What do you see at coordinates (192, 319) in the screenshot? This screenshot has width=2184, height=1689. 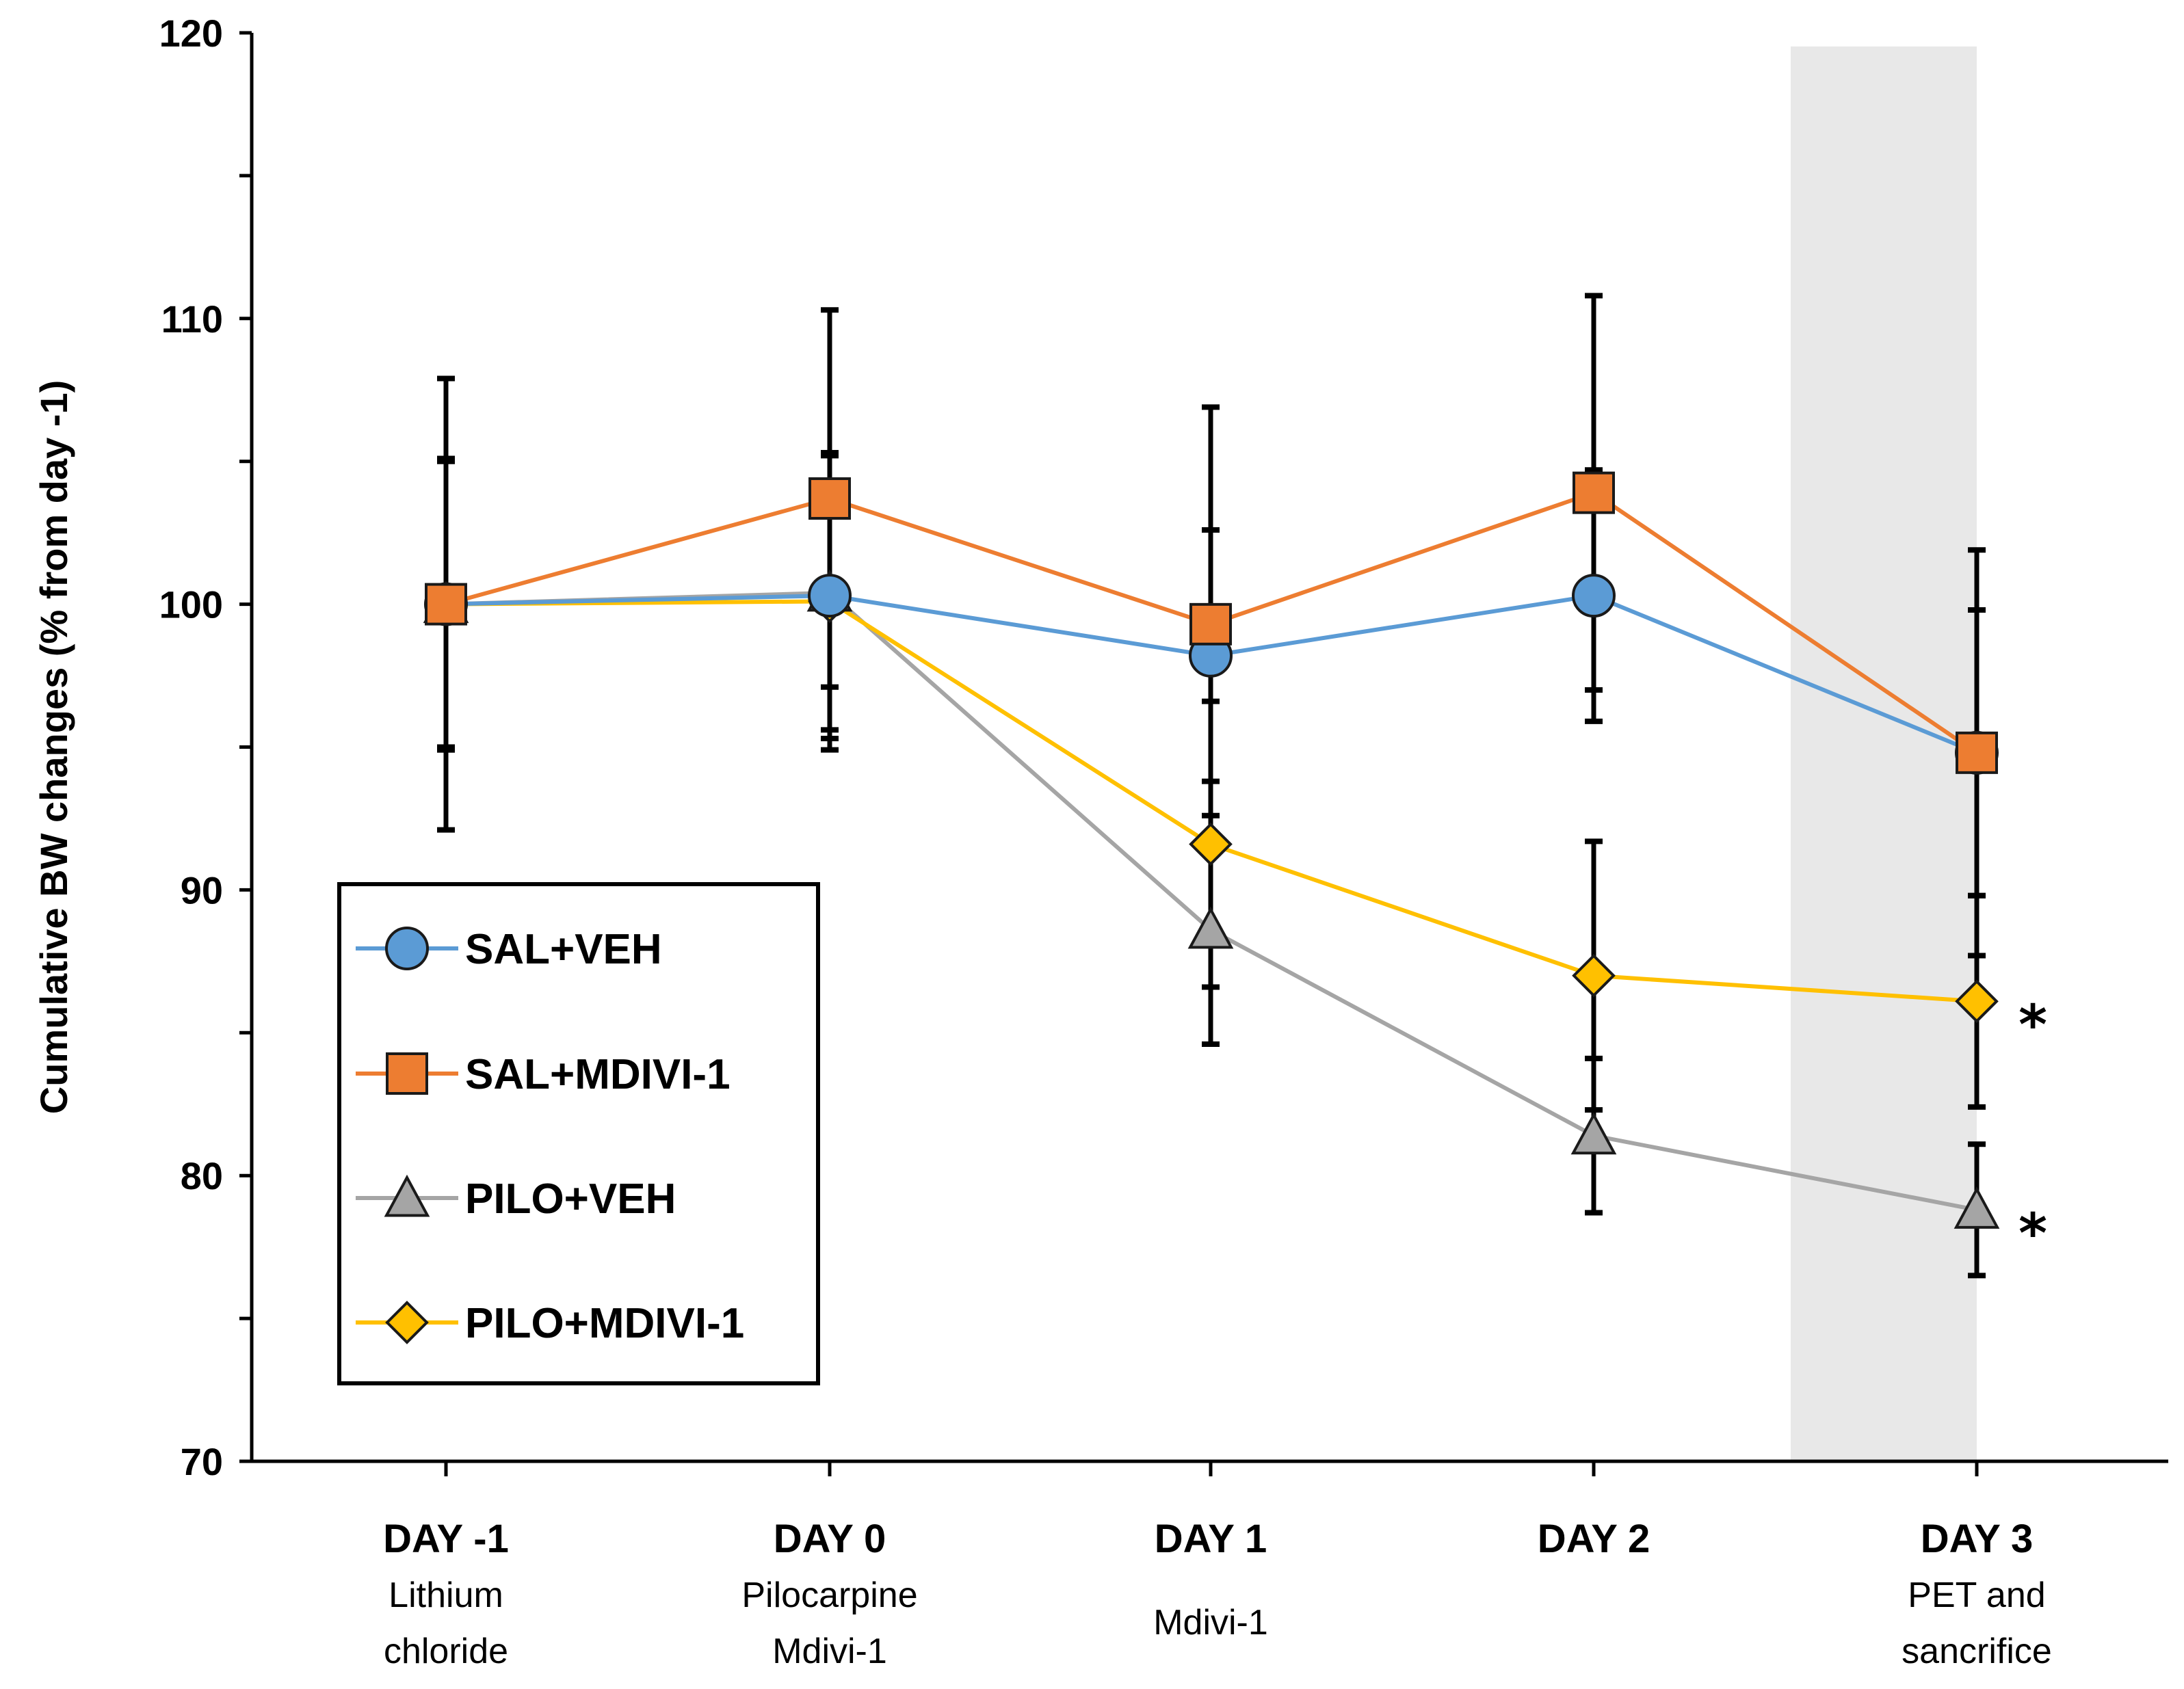 I see `y-tick-label: 110` at bounding box center [192, 319].